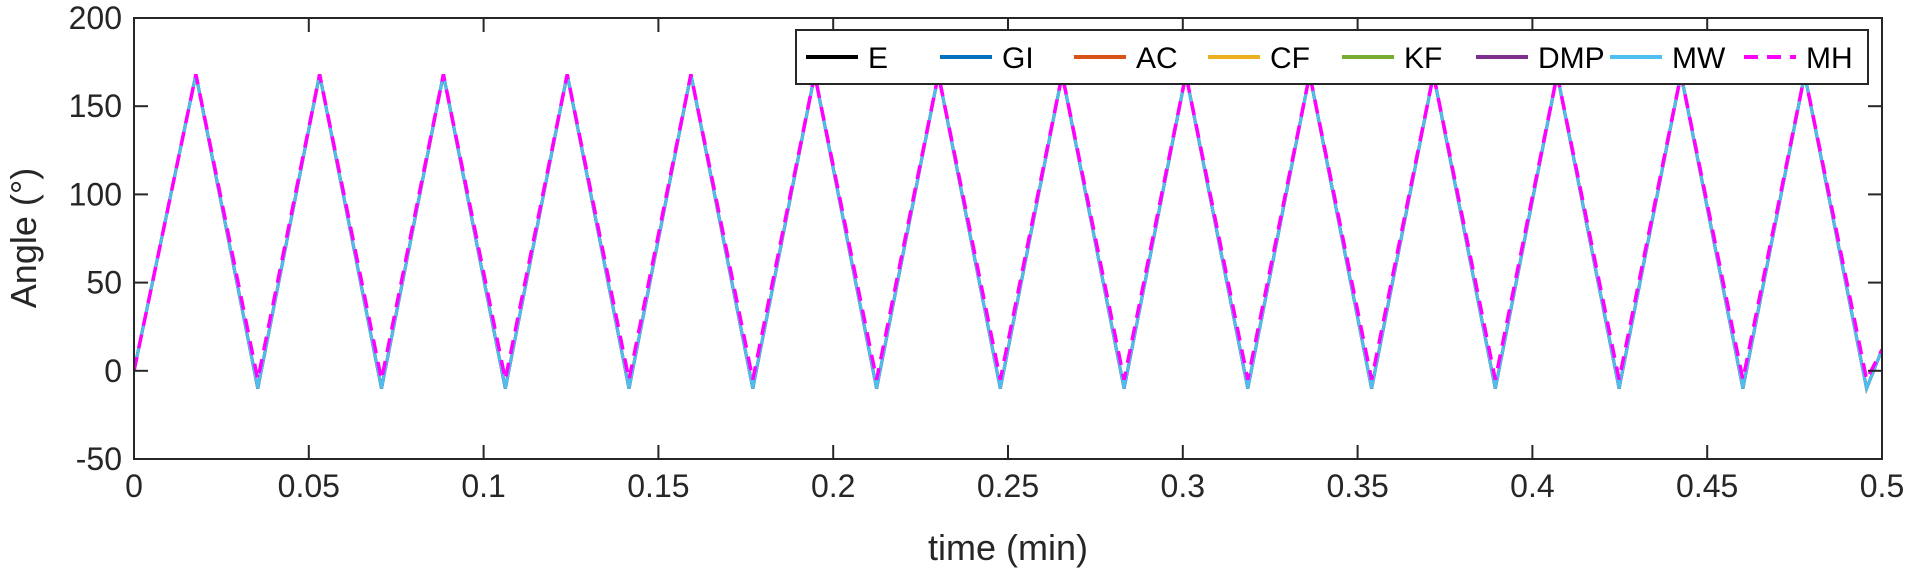 The image size is (1909, 575). Describe the element at coordinates (113, 371) in the screenshot. I see `y-tick-label: 0` at that location.